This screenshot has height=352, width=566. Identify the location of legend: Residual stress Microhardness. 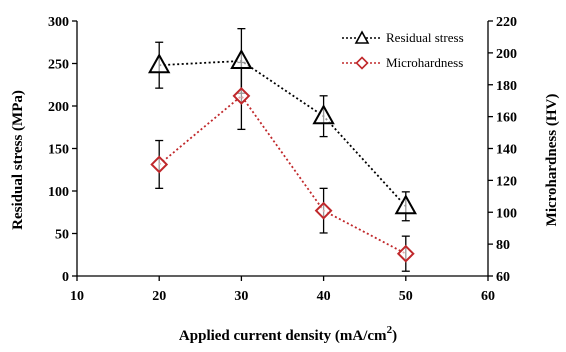
(403, 50).